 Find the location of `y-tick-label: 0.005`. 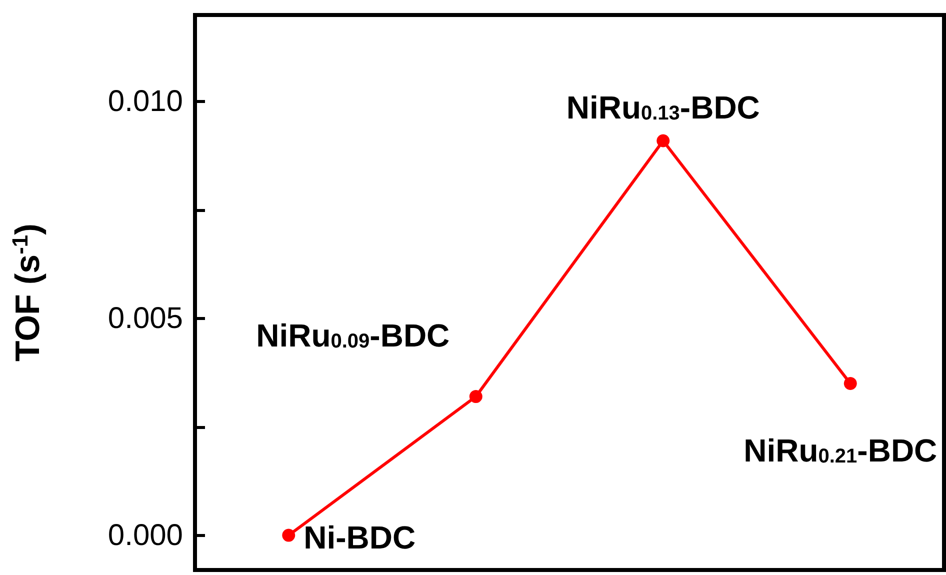

y-tick-label: 0.005 is located at coordinates (145, 319).